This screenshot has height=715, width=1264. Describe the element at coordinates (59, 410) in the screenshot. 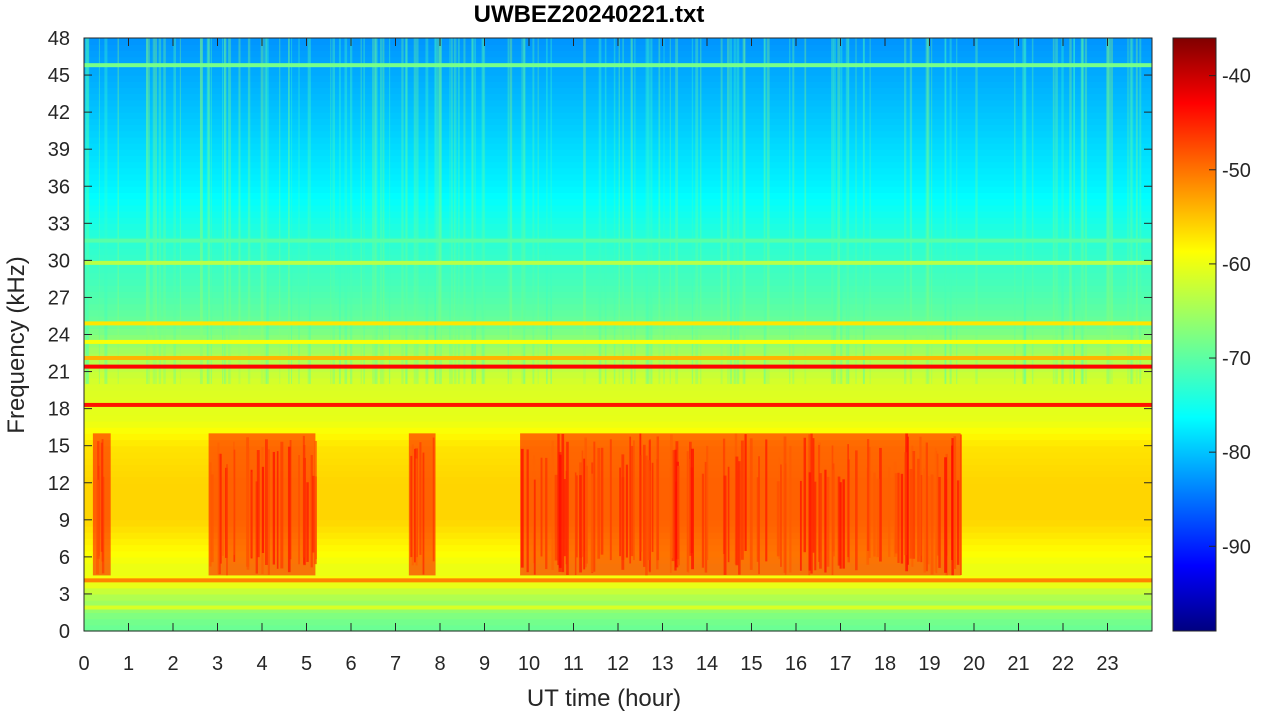

I see `y-tick-label: 18` at that location.